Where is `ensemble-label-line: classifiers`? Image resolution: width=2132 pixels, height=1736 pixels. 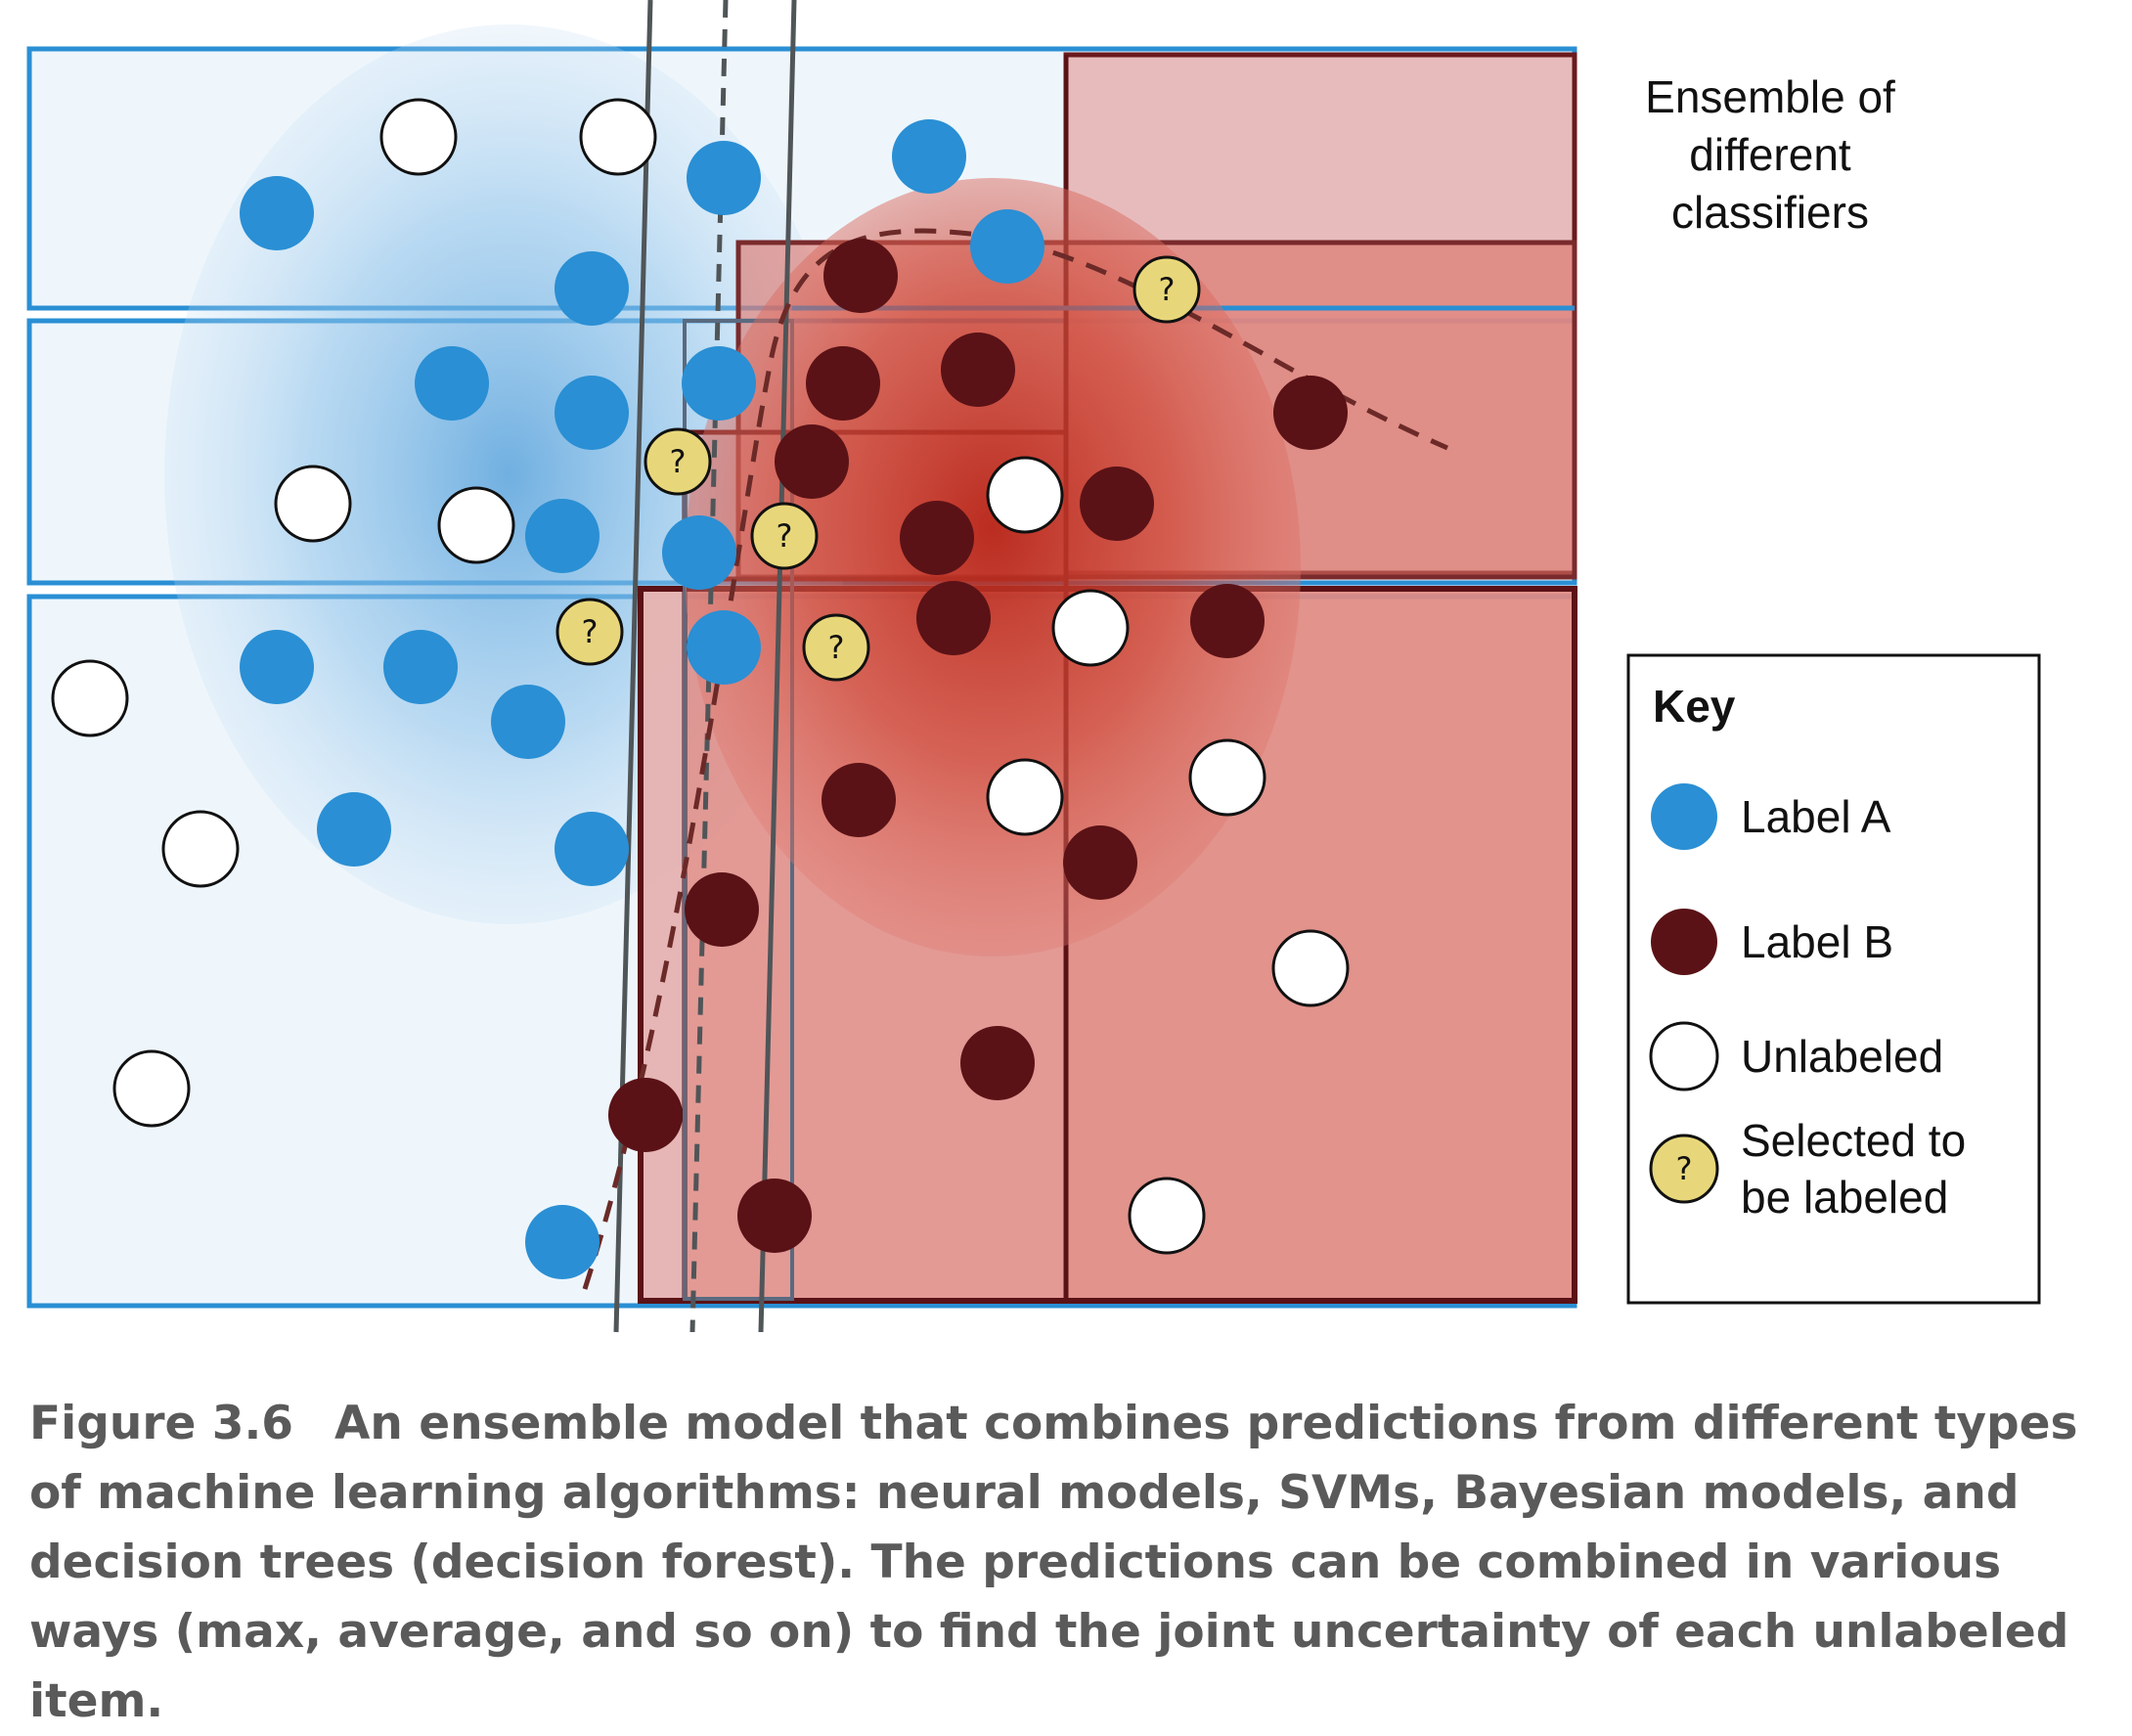 ensemble-label-line: classifiers is located at coordinates (1770, 213).